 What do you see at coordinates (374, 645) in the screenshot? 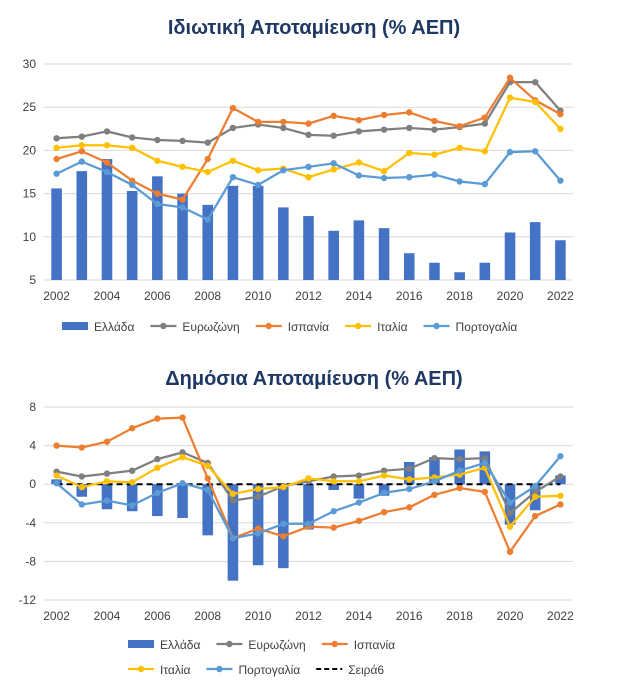
I see `legend-label: Ισπανία` at bounding box center [374, 645].